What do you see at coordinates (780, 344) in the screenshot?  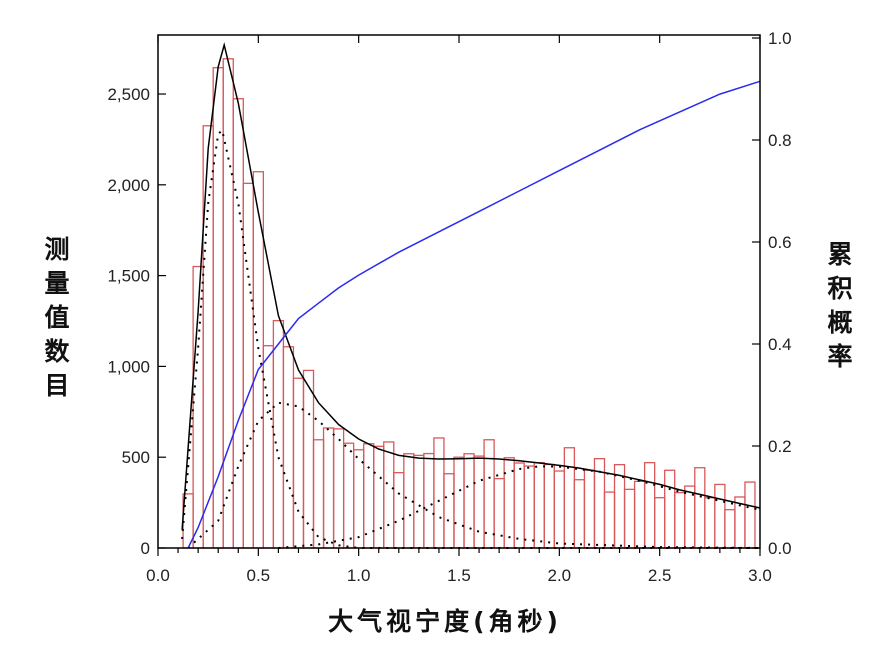 I see `y2-tick-label: 0.4` at bounding box center [780, 344].